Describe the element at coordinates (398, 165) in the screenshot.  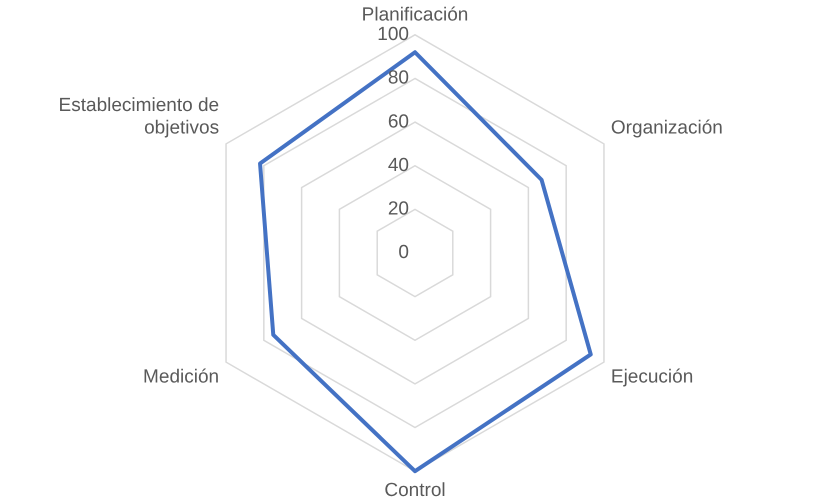
I see `y-tick-label: 40` at that location.